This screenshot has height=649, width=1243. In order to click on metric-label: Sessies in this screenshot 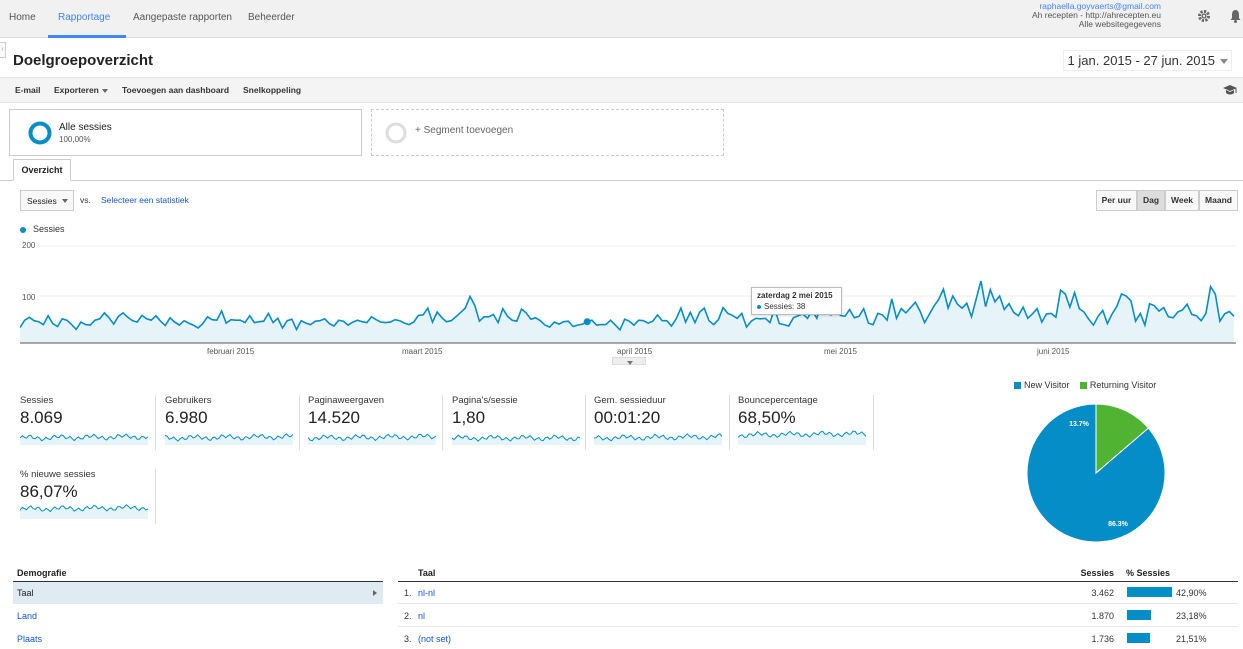, I will do `click(37, 400)`.